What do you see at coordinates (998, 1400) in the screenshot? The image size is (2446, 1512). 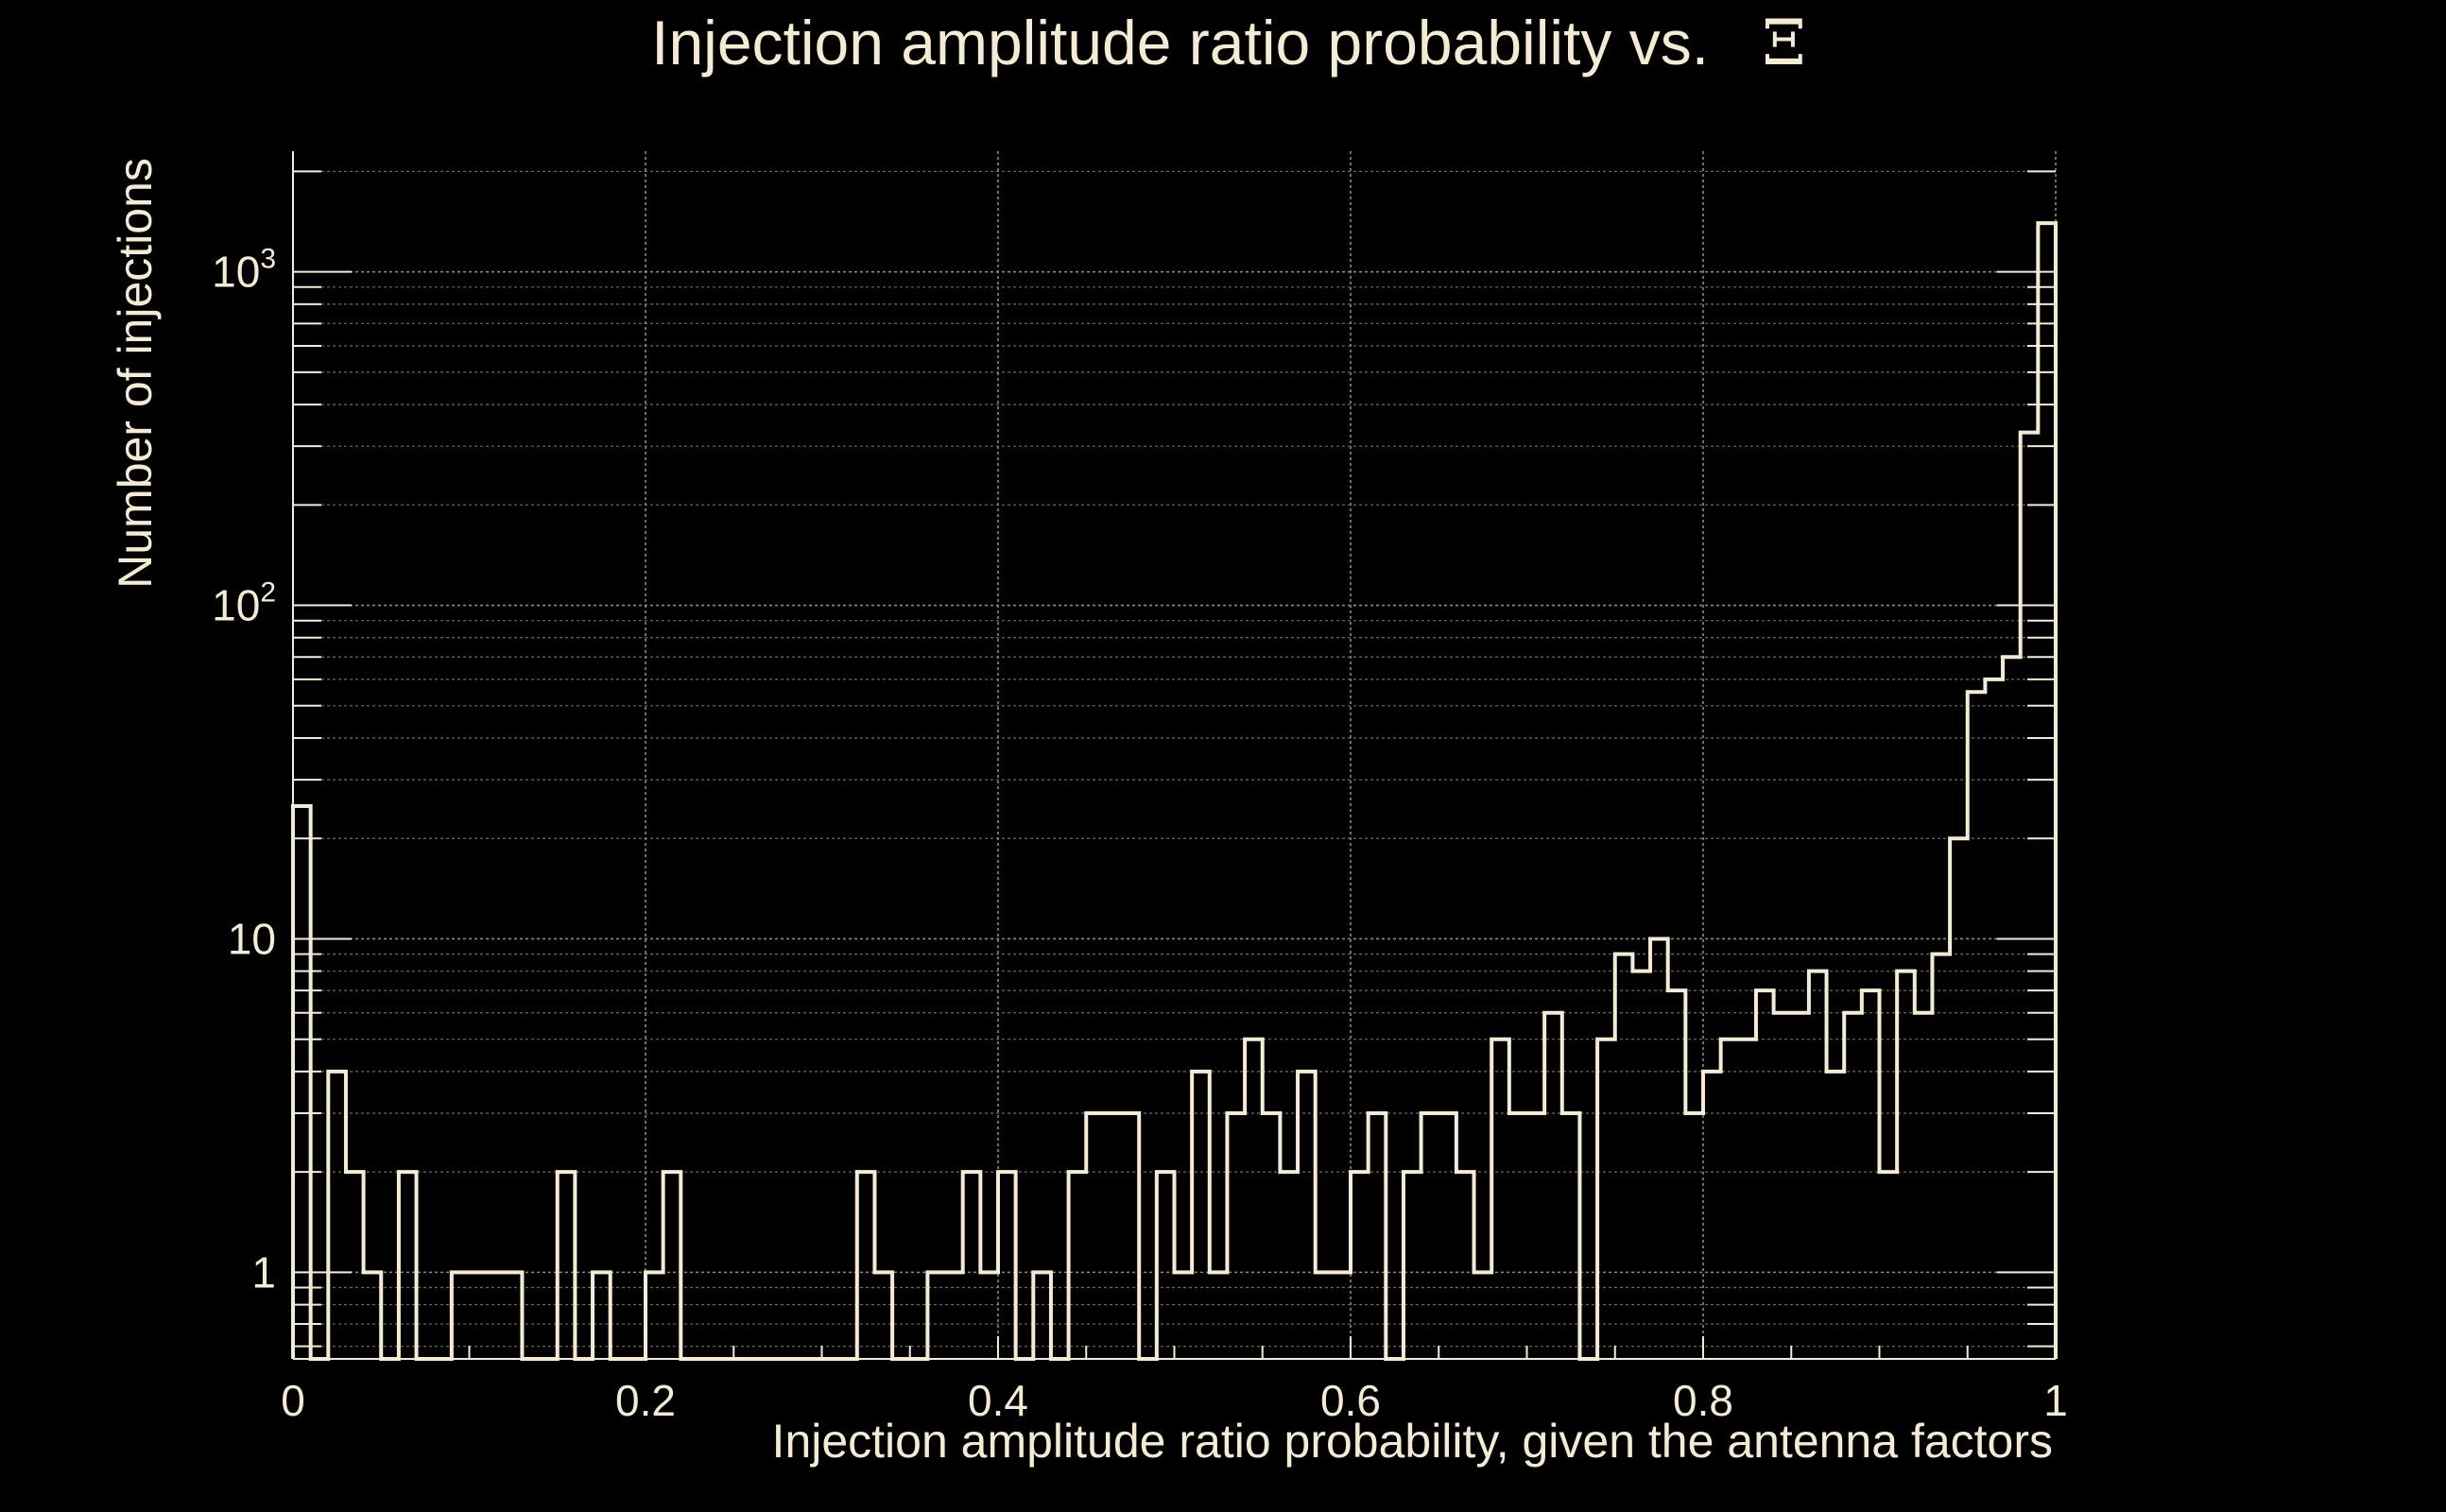 I see `x-tick-label: 0.4` at bounding box center [998, 1400].